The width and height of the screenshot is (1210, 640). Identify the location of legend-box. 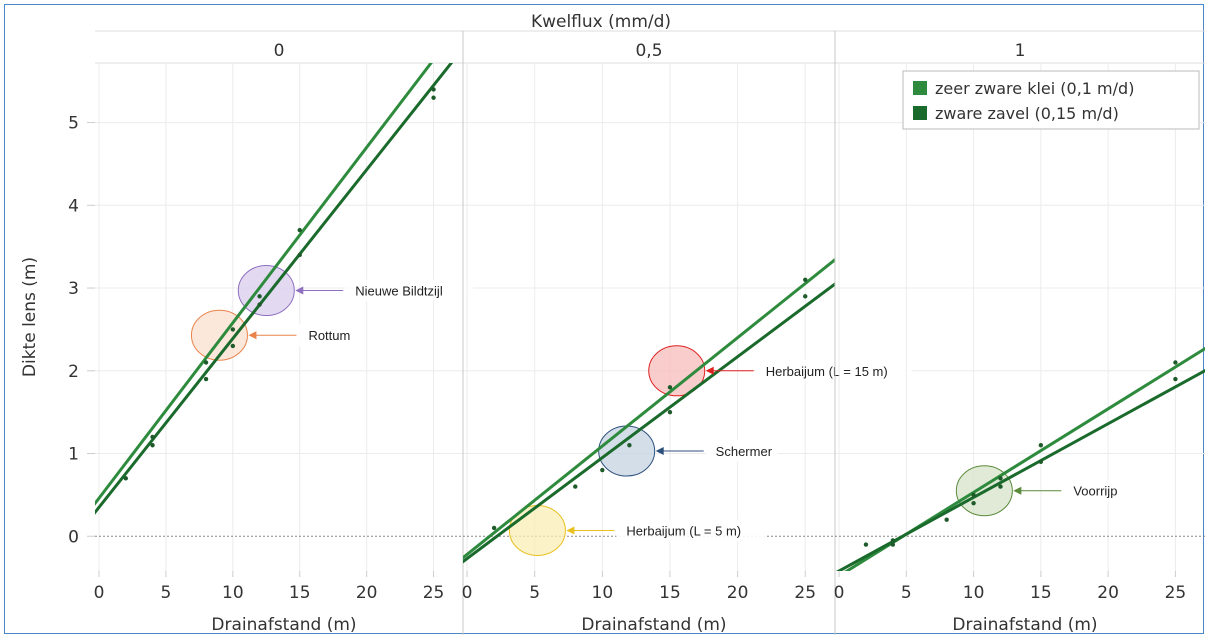
(1051, 100).